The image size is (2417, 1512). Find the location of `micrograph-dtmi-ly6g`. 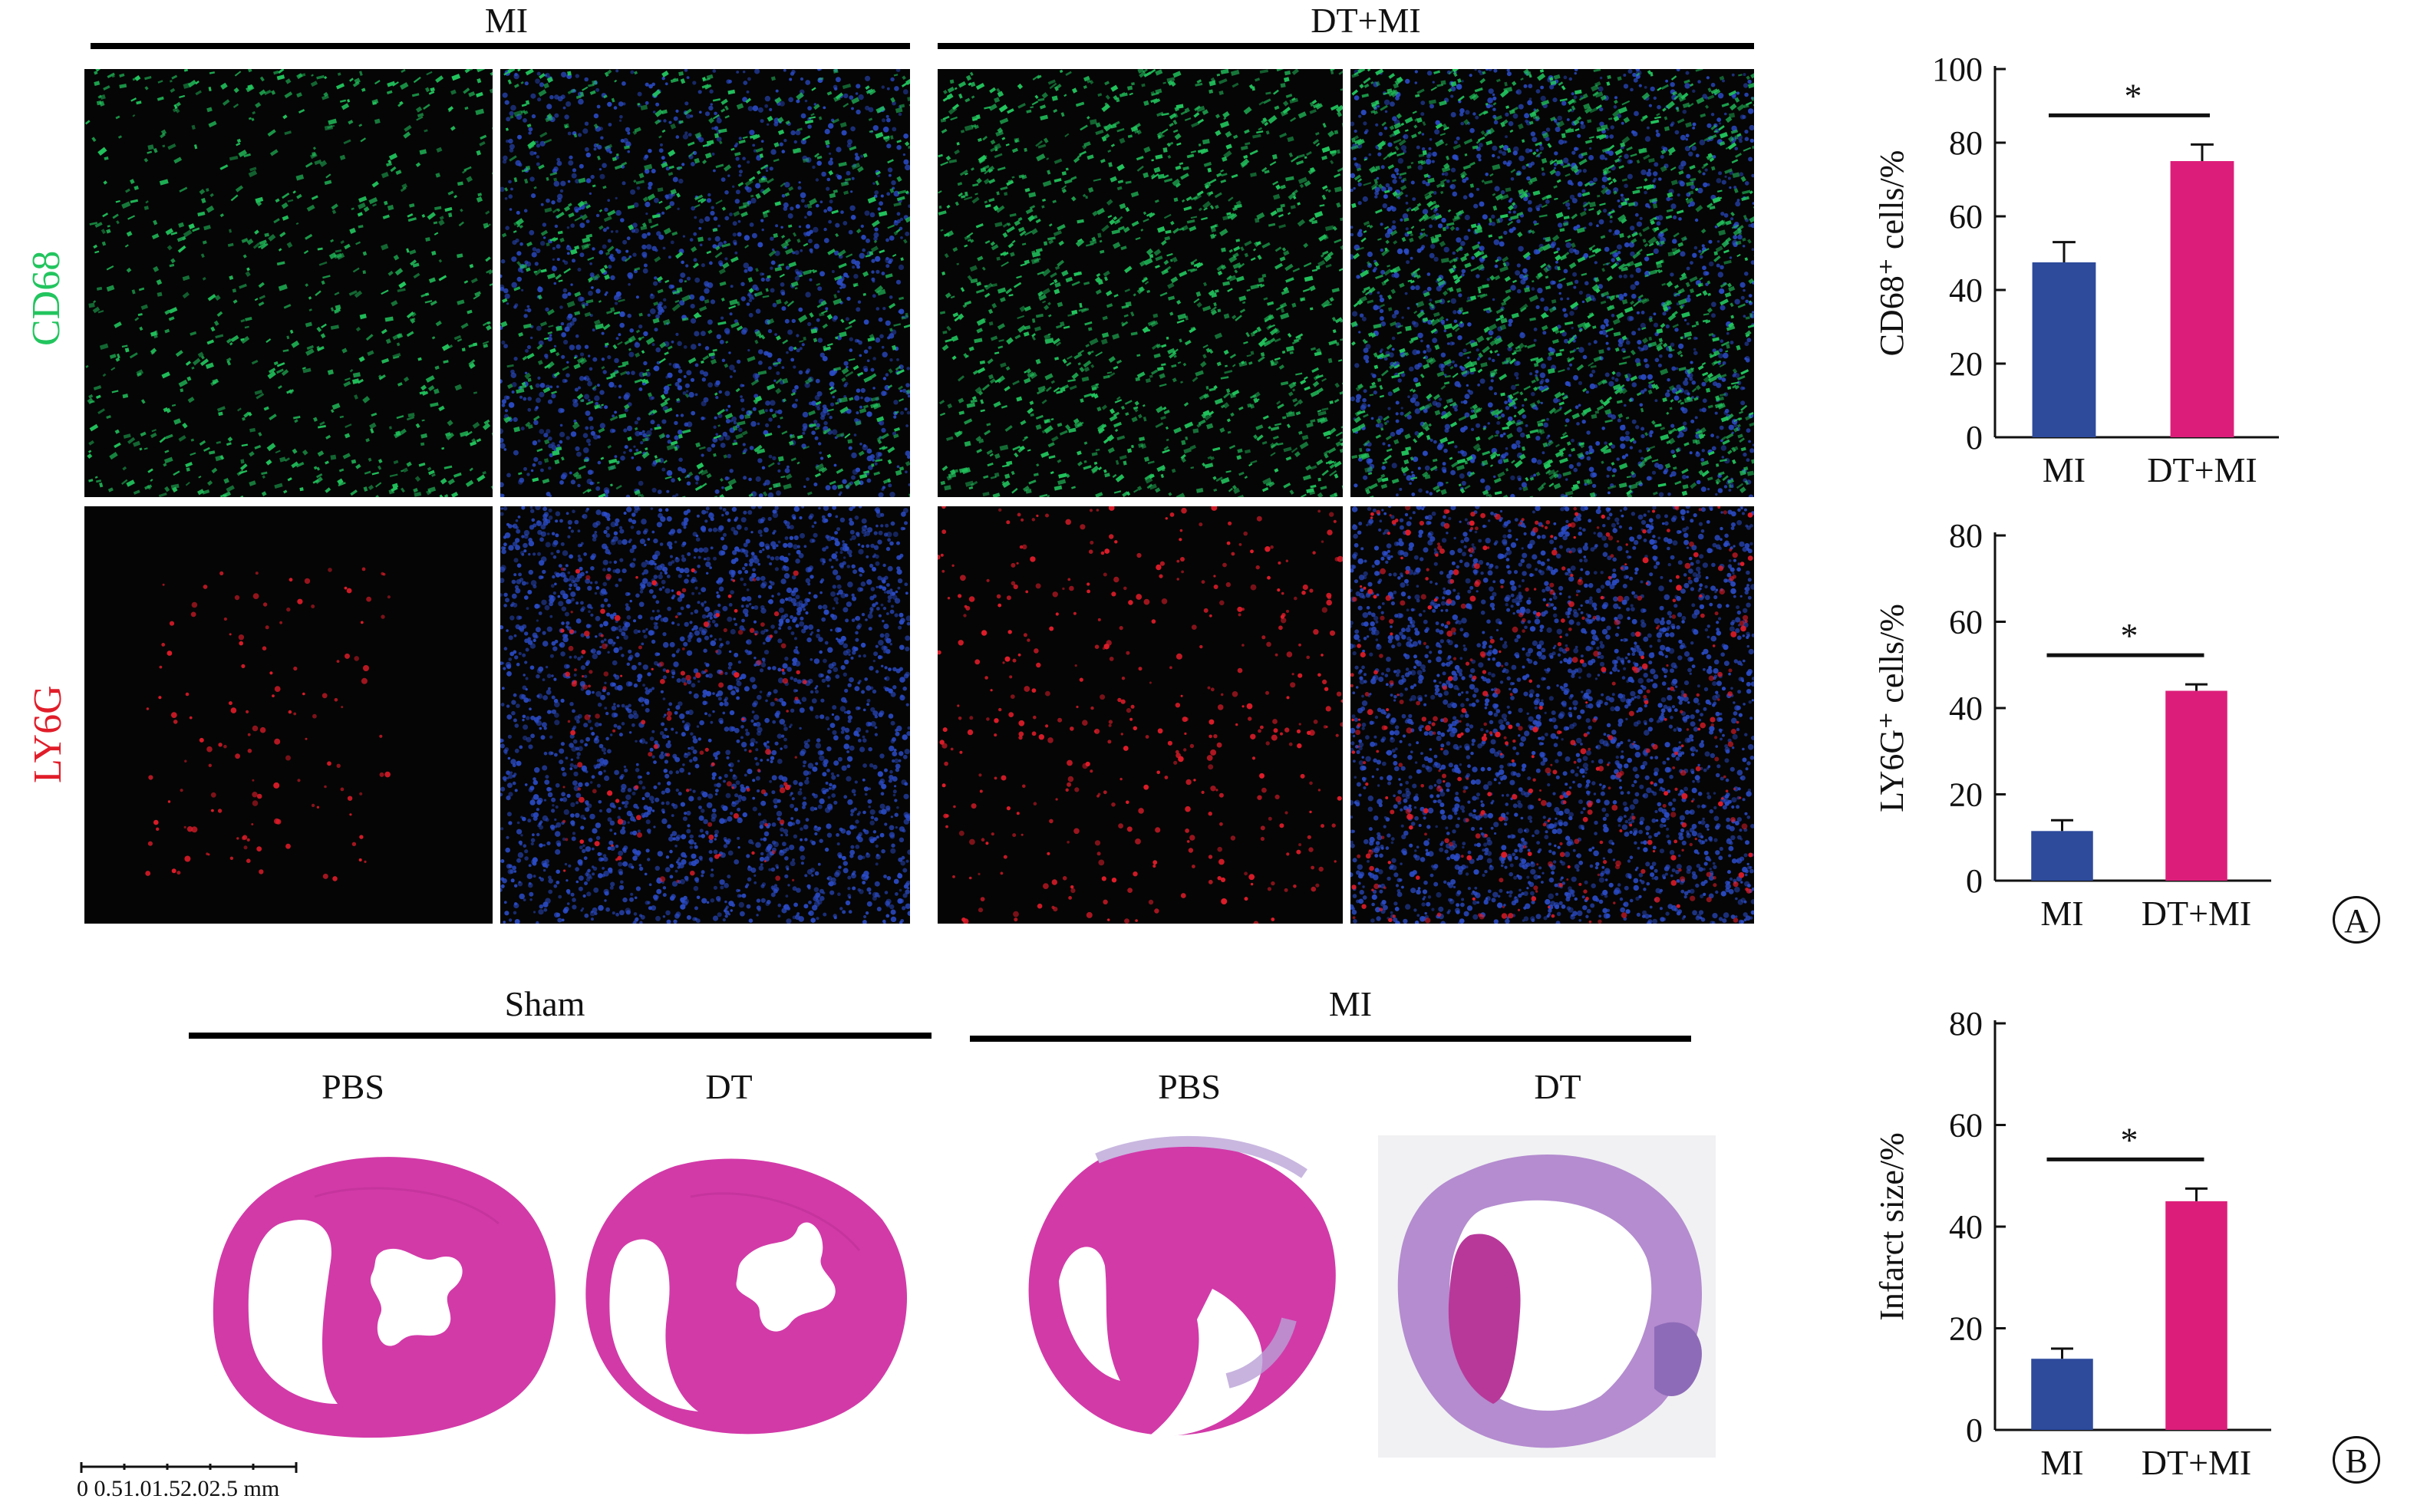

micrograph-dtmi-ly6g is located at coordinates (1140, 715).